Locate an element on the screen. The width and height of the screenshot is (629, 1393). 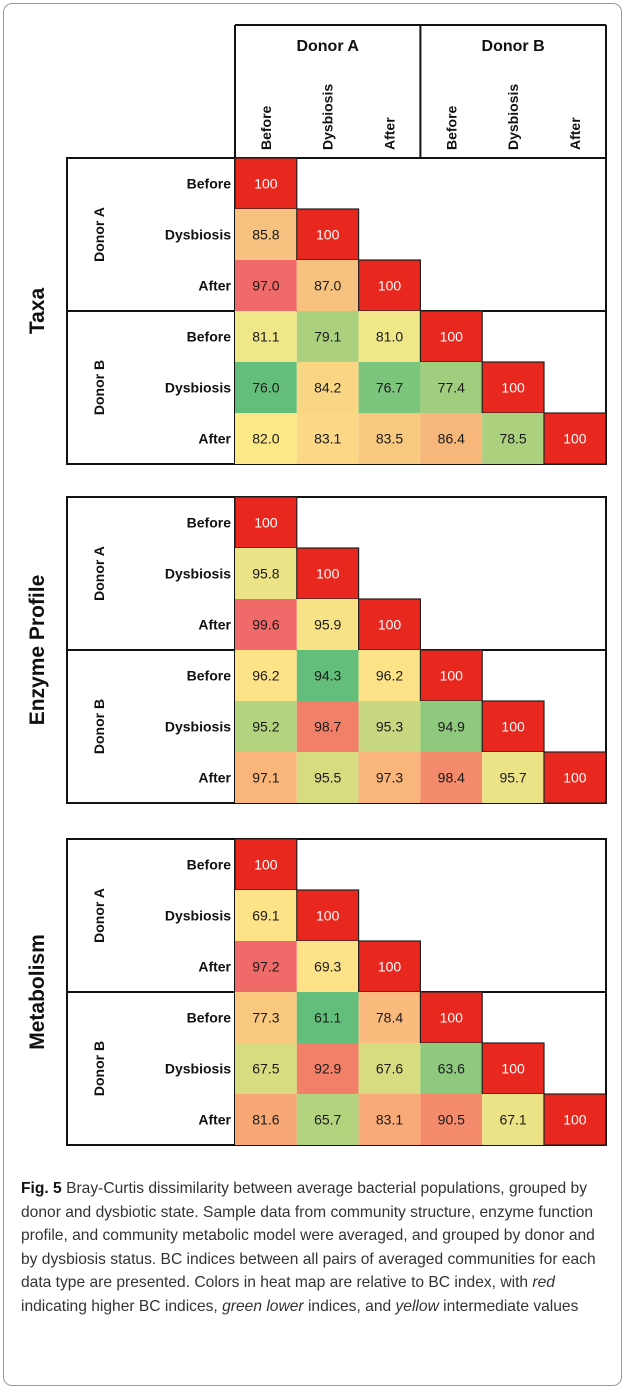
cell-value-label: 69.1 is located at coordinates (265, 916).